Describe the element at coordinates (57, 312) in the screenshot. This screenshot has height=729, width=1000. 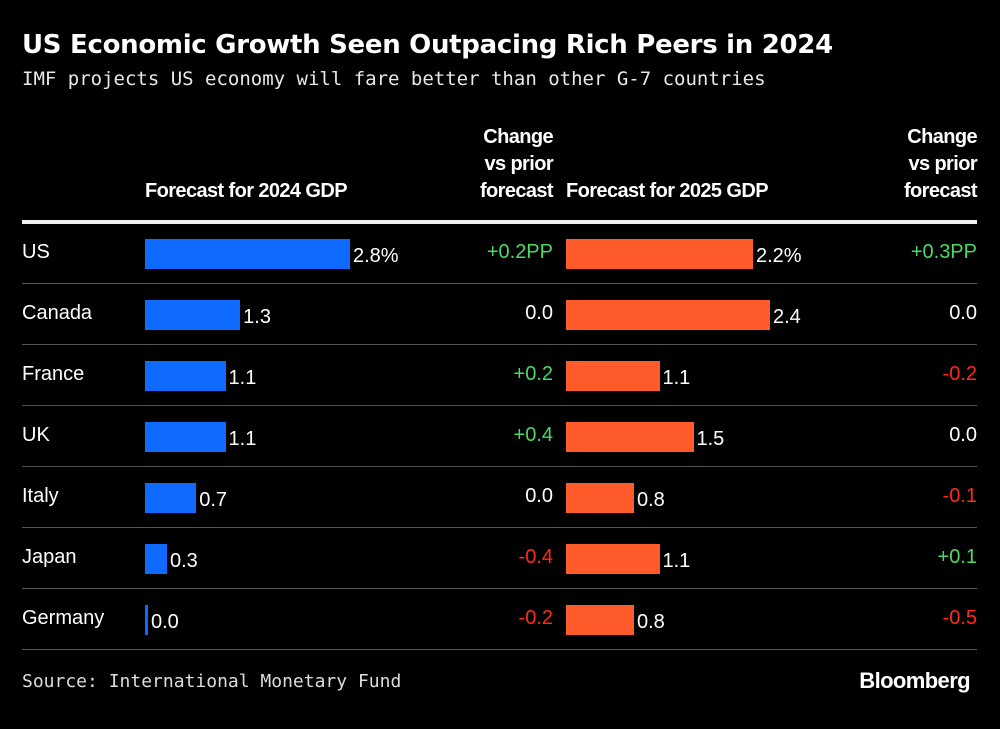
I see `country-label: Canada` at that location.